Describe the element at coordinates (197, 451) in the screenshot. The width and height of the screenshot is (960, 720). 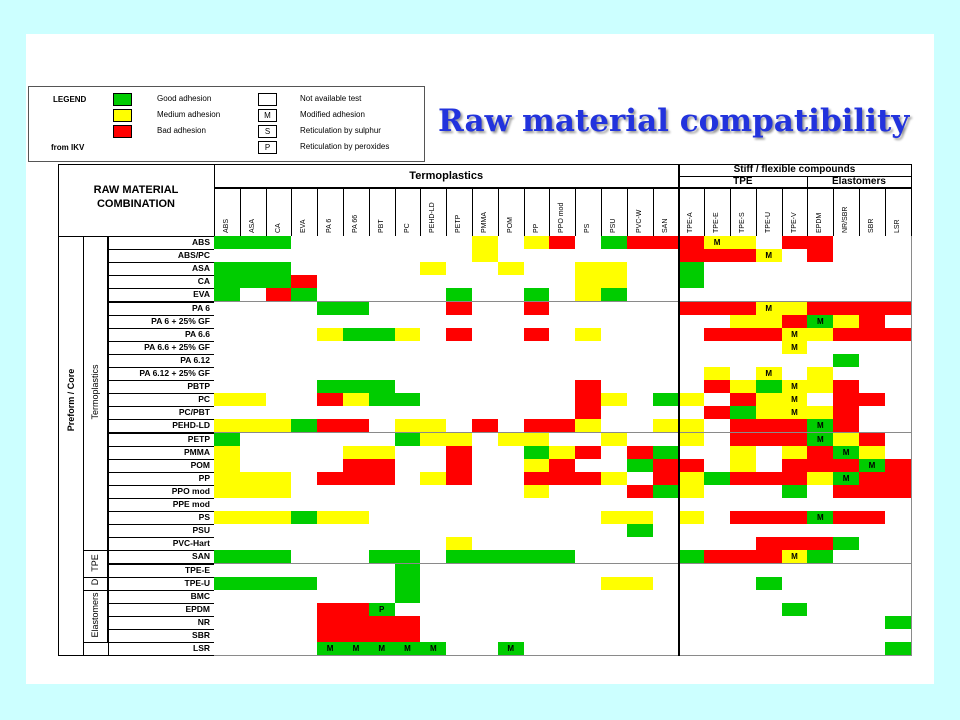
I see `row-label: PMMA` at that location.